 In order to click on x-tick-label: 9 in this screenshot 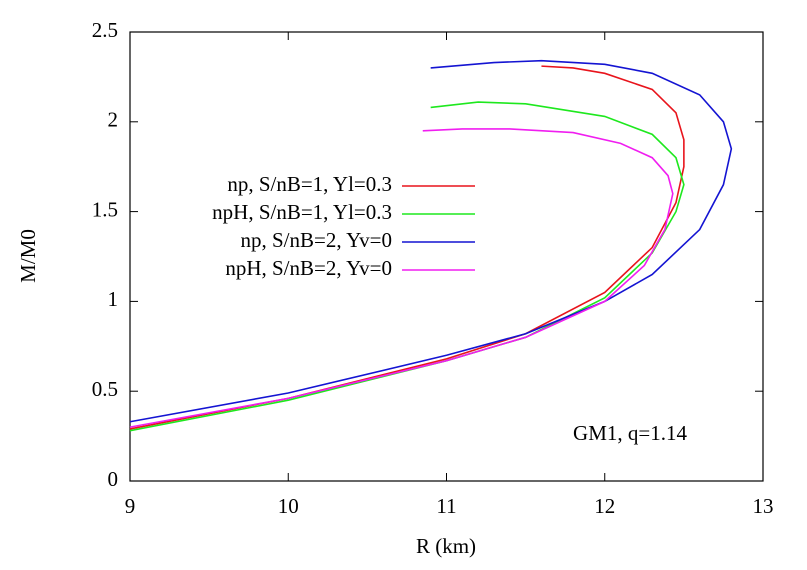, I will do `click(130, 506)`.